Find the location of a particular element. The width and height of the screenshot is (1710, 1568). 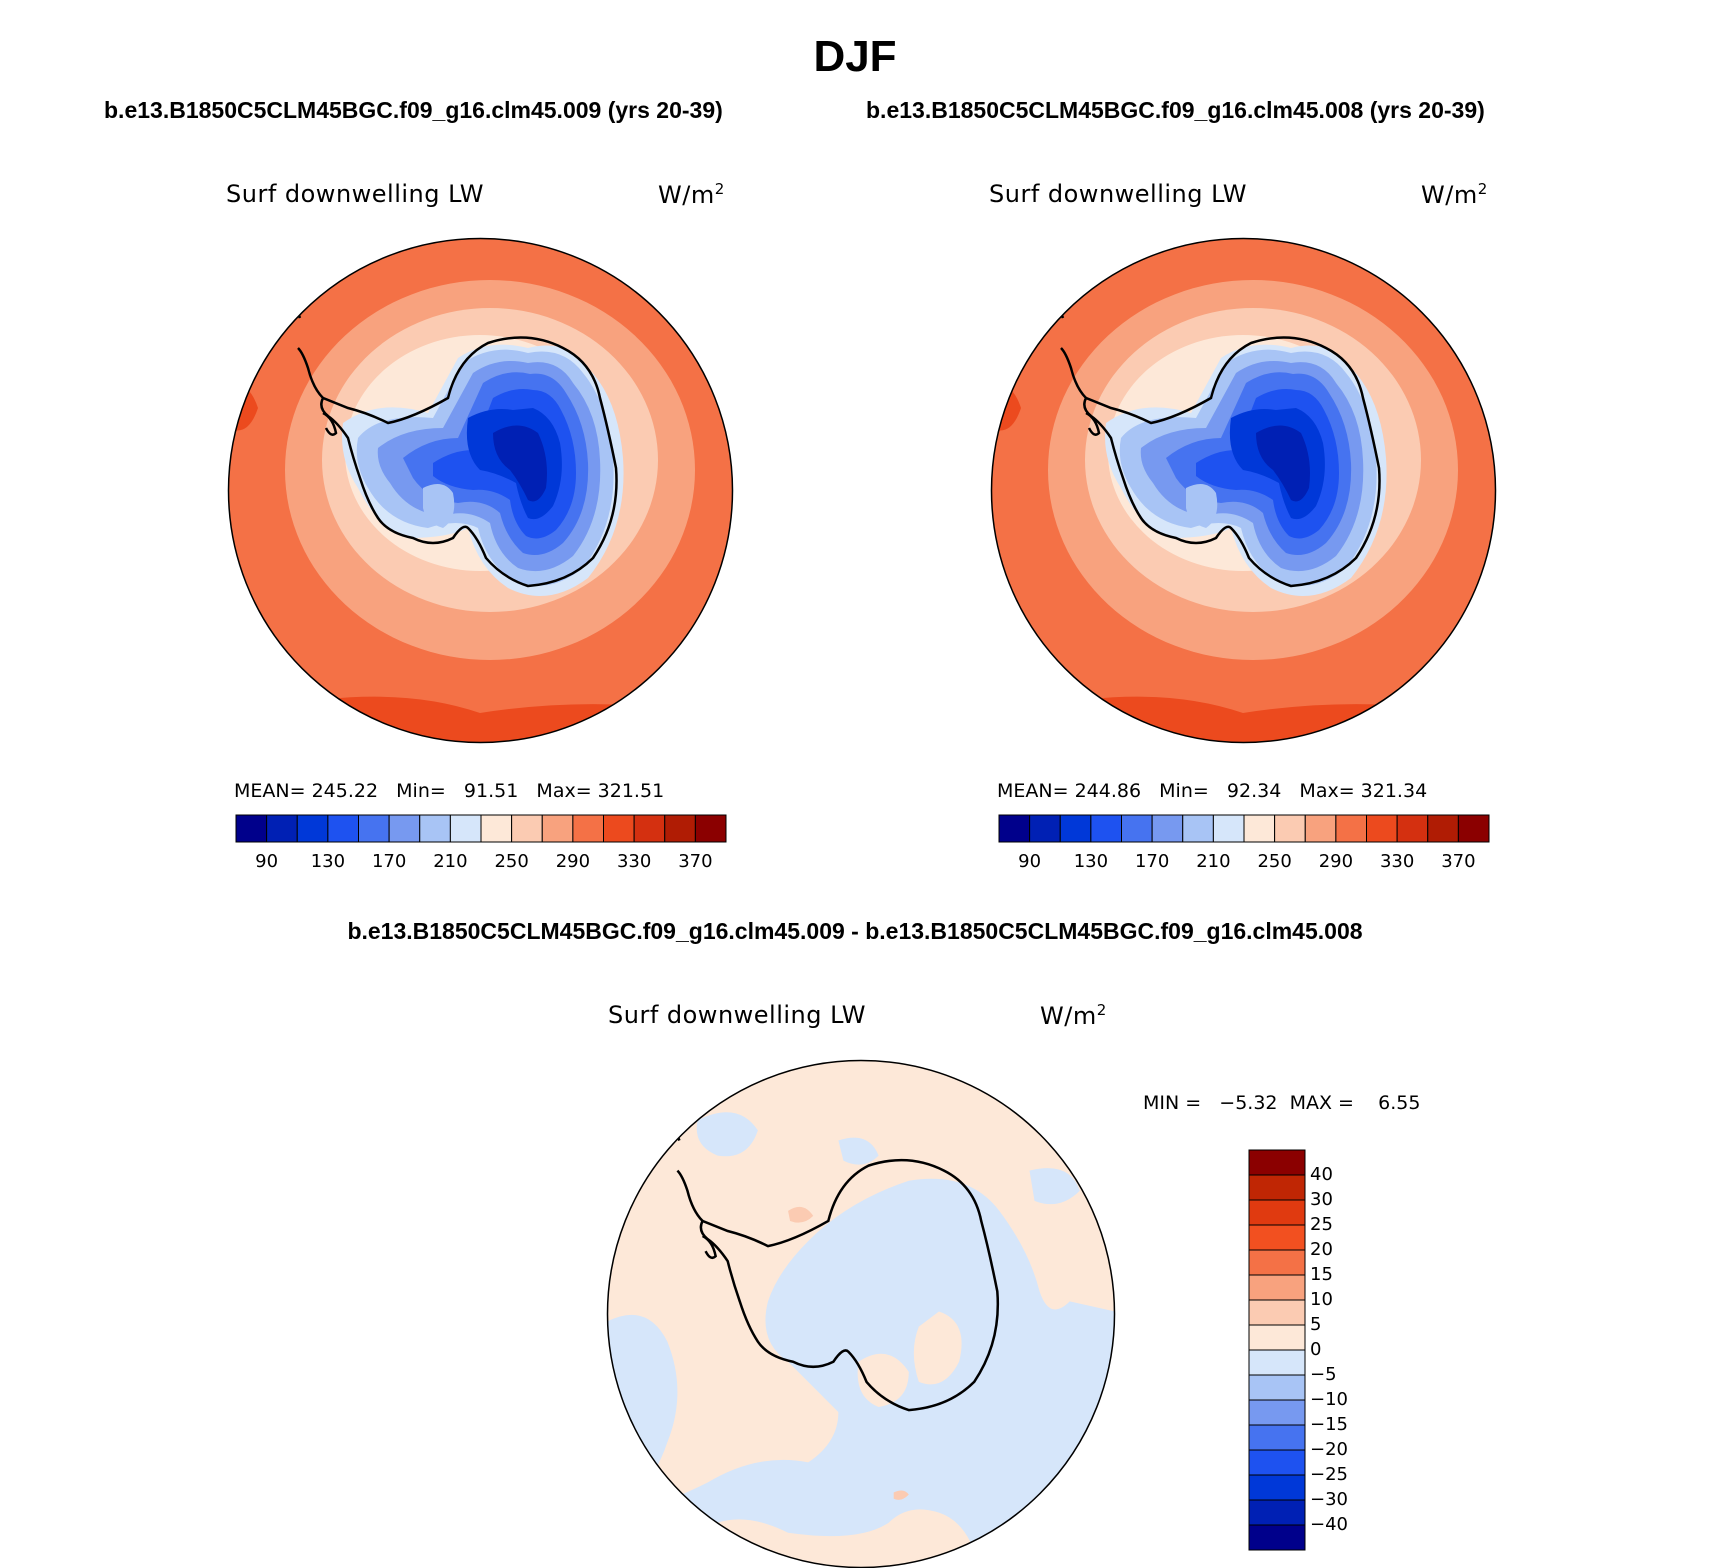

colorbar-right is located at coordinates (1244, 828).